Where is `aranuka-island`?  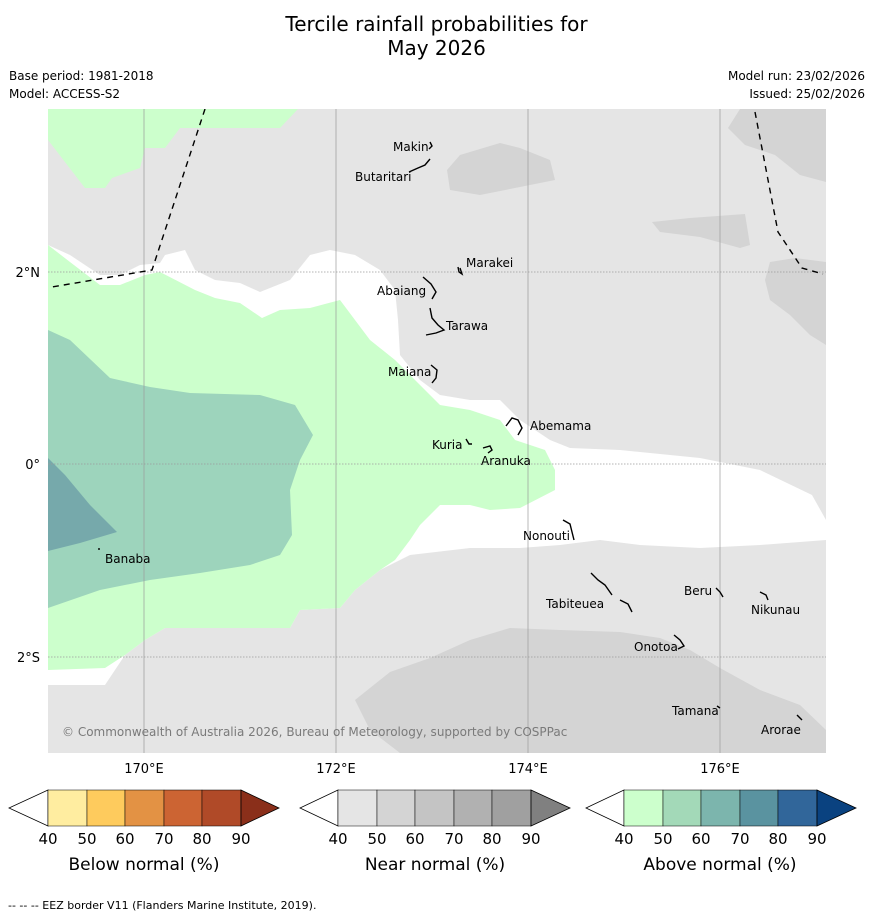
aranuka-island is located at coordinates (487, 449).